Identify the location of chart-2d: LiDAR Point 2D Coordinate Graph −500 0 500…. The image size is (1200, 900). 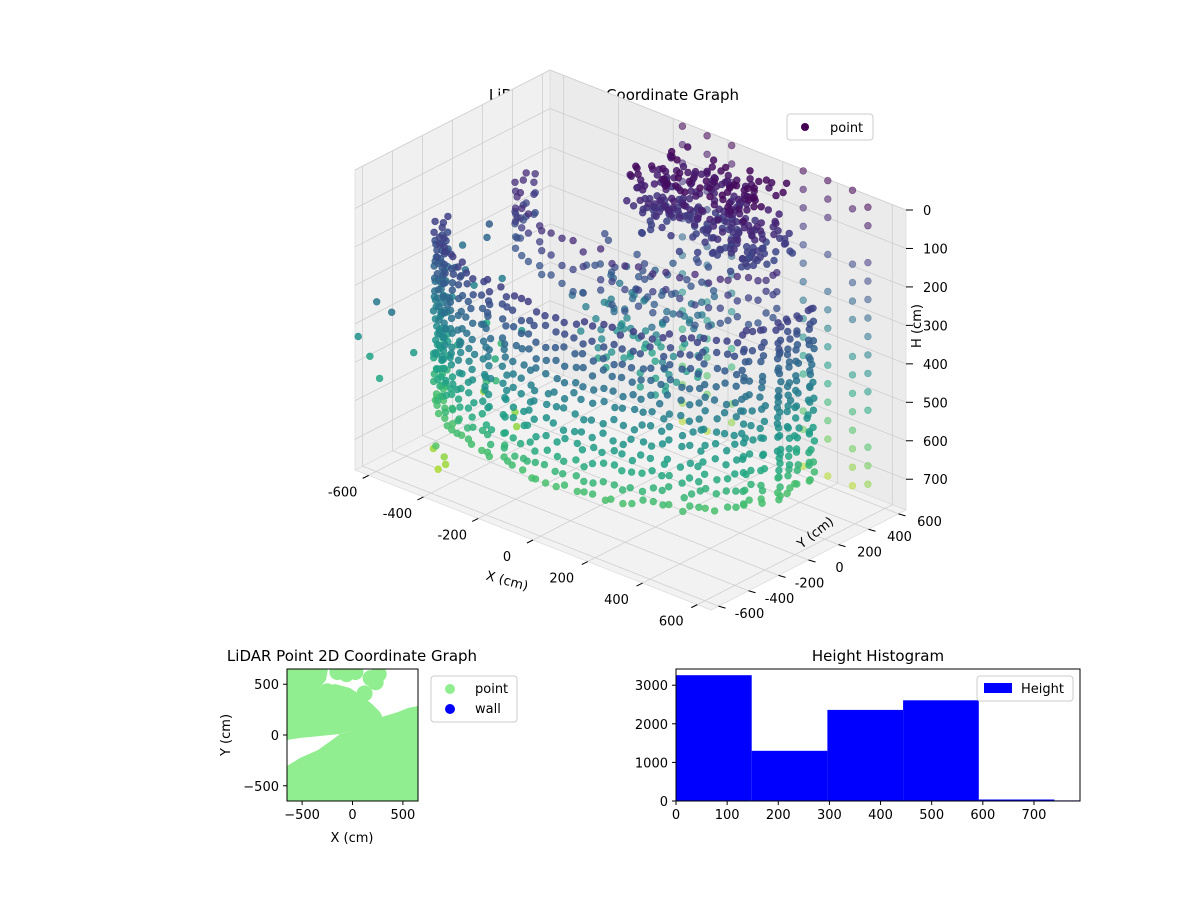
(368, 746).